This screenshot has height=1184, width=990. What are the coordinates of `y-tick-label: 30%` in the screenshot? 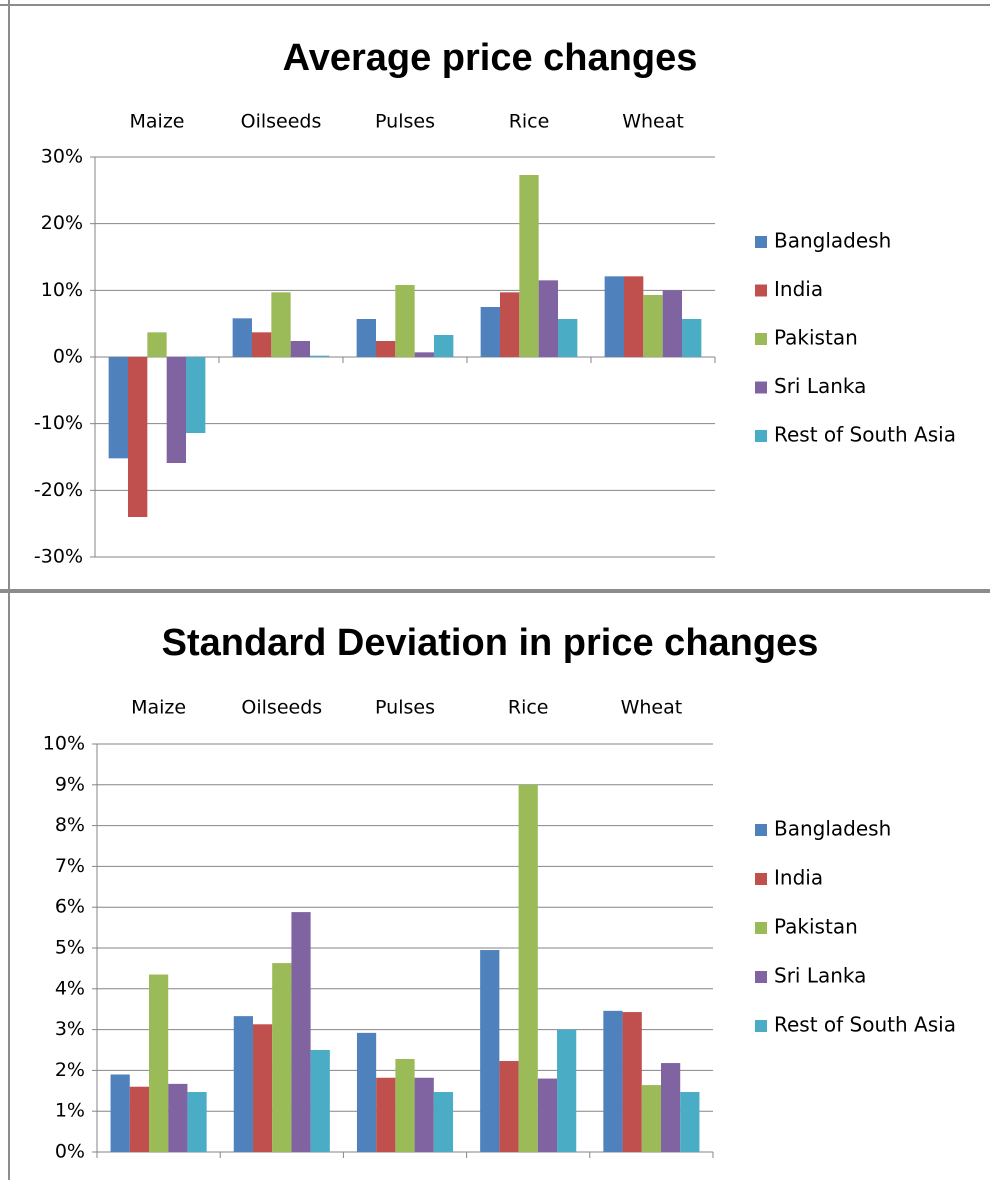 It's located at (62, 157).